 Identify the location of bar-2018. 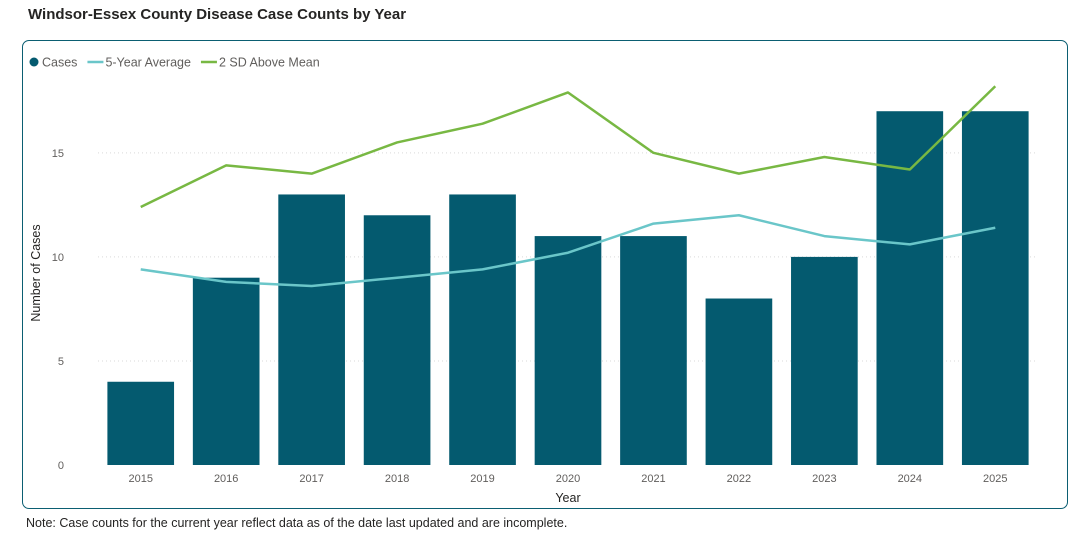
(397, 340).